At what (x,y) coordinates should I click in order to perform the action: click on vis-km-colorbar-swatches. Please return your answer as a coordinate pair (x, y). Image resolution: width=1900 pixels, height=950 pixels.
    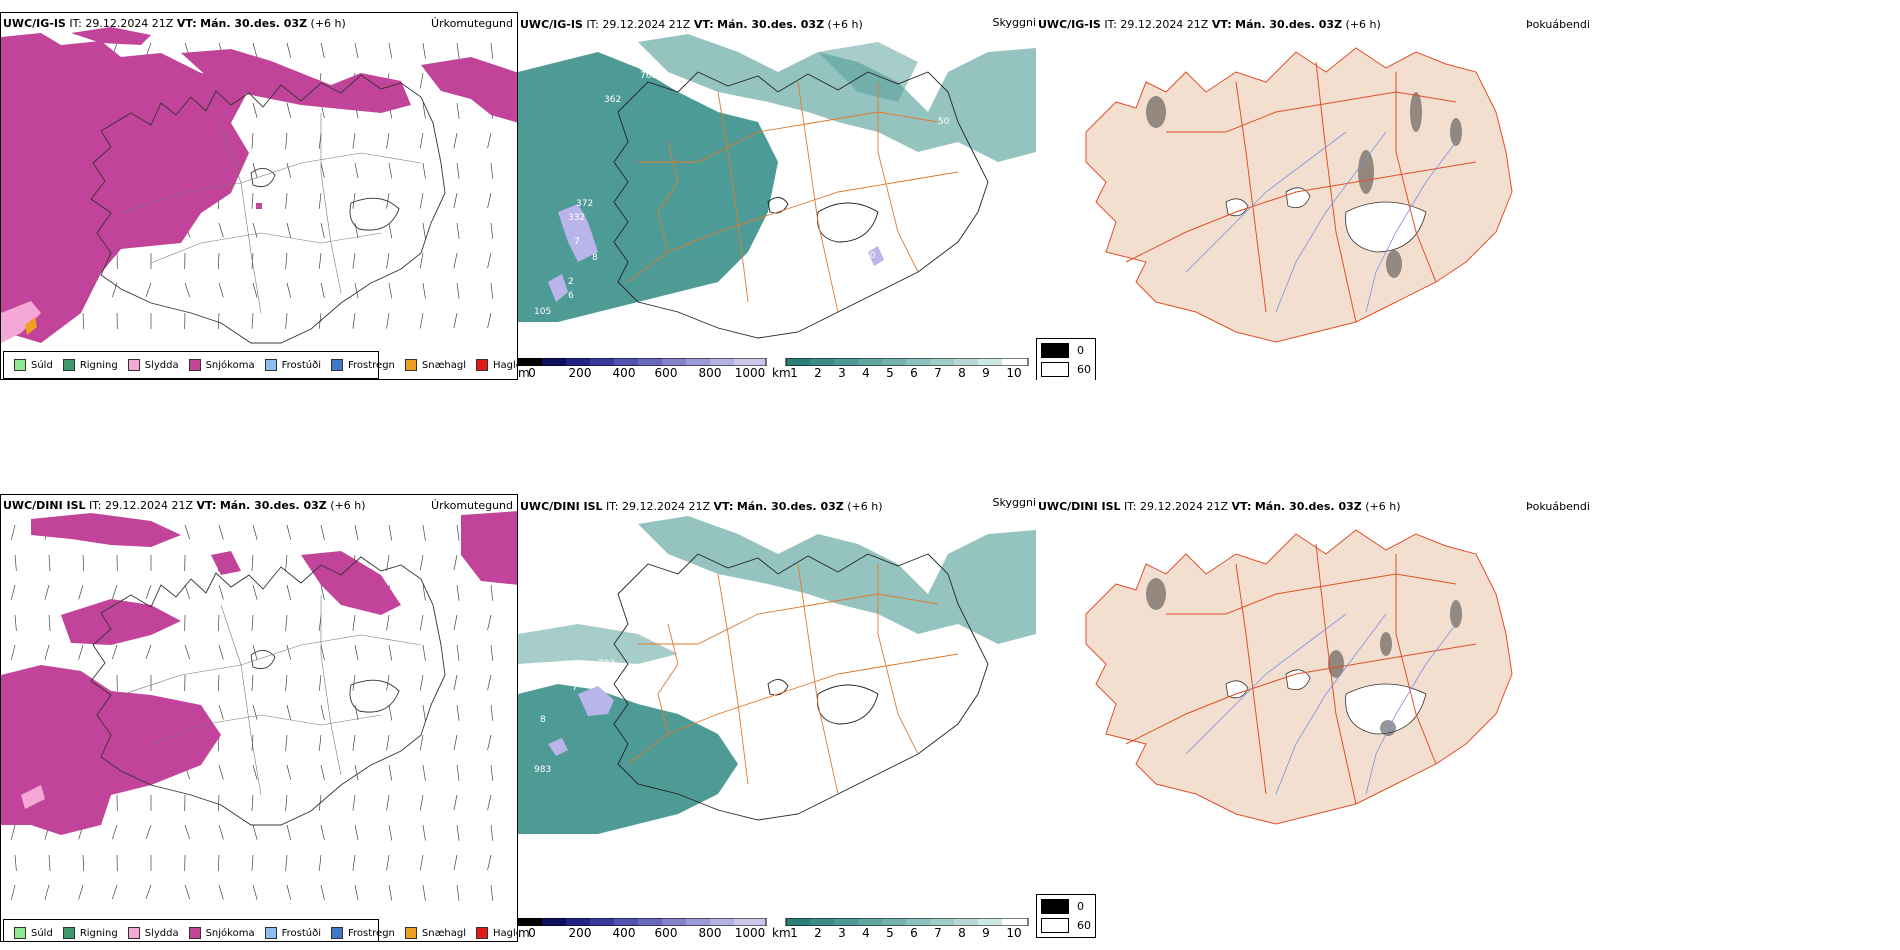
    Looking at the image, I should click on (907, 362).